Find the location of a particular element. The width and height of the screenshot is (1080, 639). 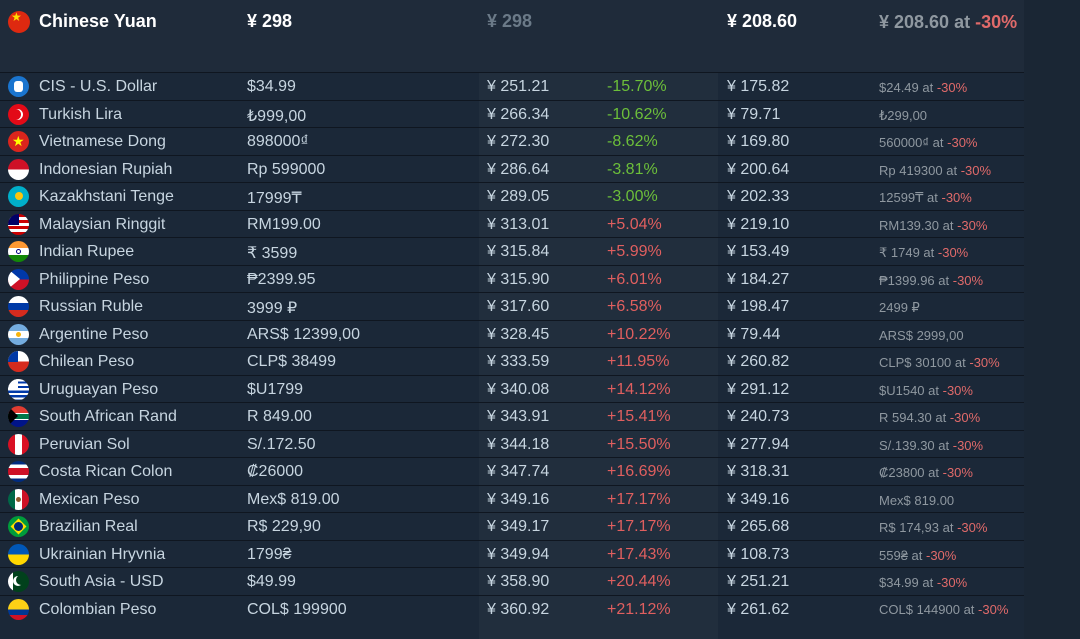

local-sale-price: ₡23800 at -30% is located at coordinates (926, 472).